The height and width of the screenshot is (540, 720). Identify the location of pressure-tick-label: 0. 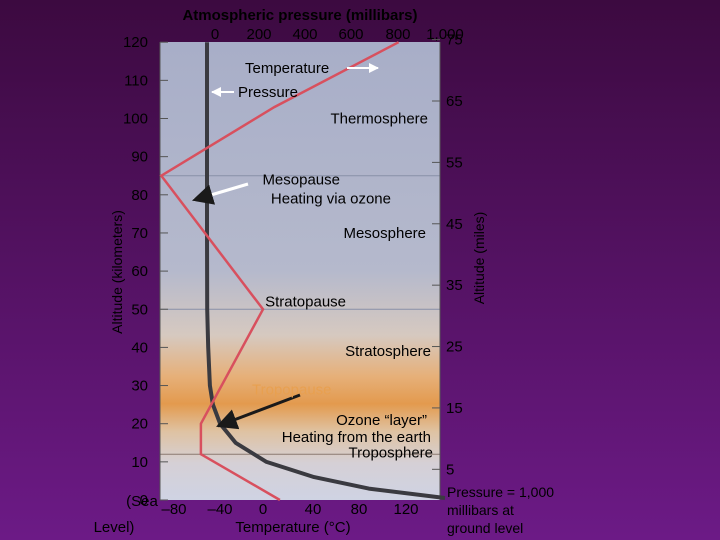
(215, 34).